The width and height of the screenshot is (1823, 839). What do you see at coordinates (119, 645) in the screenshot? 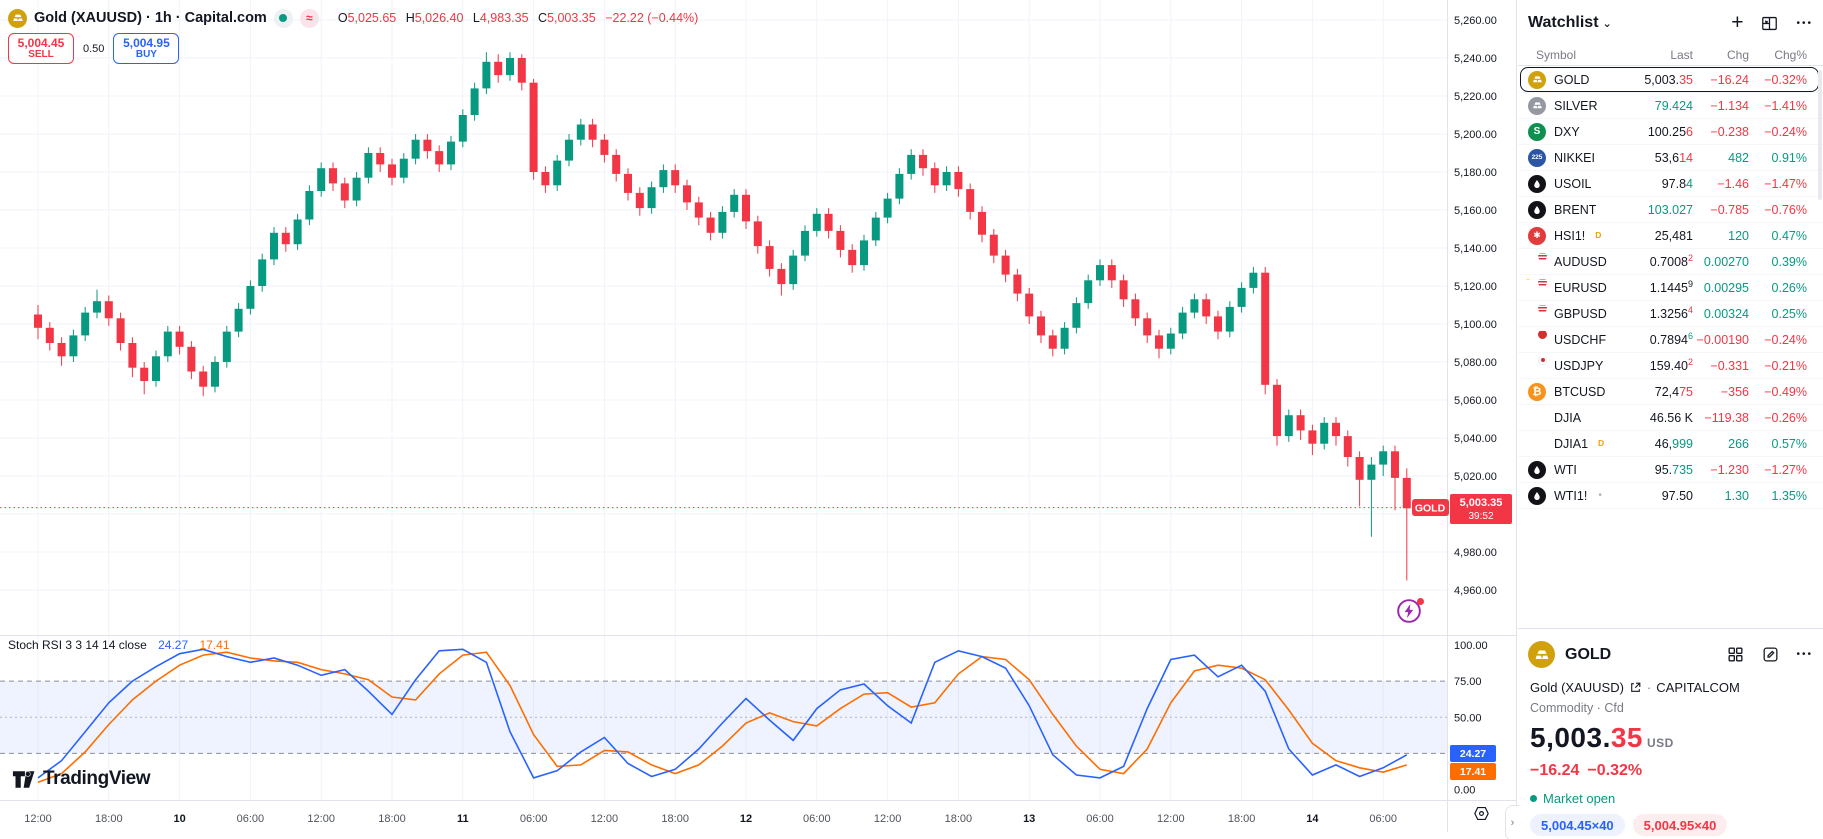
I see `indicator-legend: Stoch RSI 3 3 14 14 close 24.27 17.41` at bounding box center [119, 645].